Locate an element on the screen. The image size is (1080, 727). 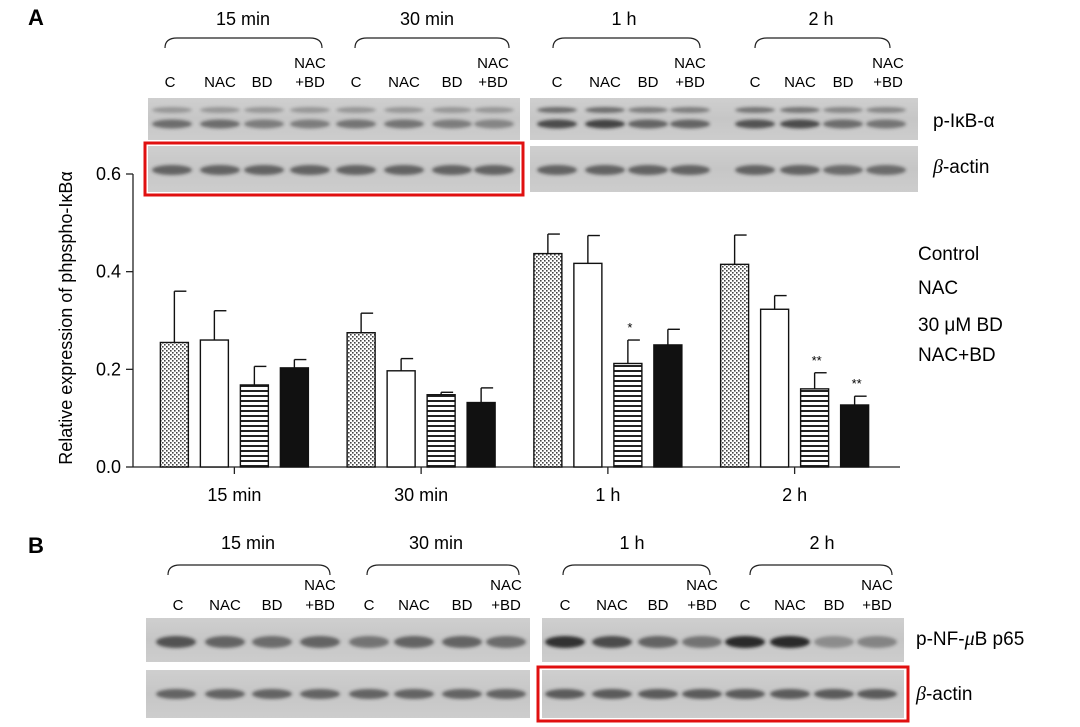
panel-b-time-label-2h: 2 h is located at coordinates (821, 543).